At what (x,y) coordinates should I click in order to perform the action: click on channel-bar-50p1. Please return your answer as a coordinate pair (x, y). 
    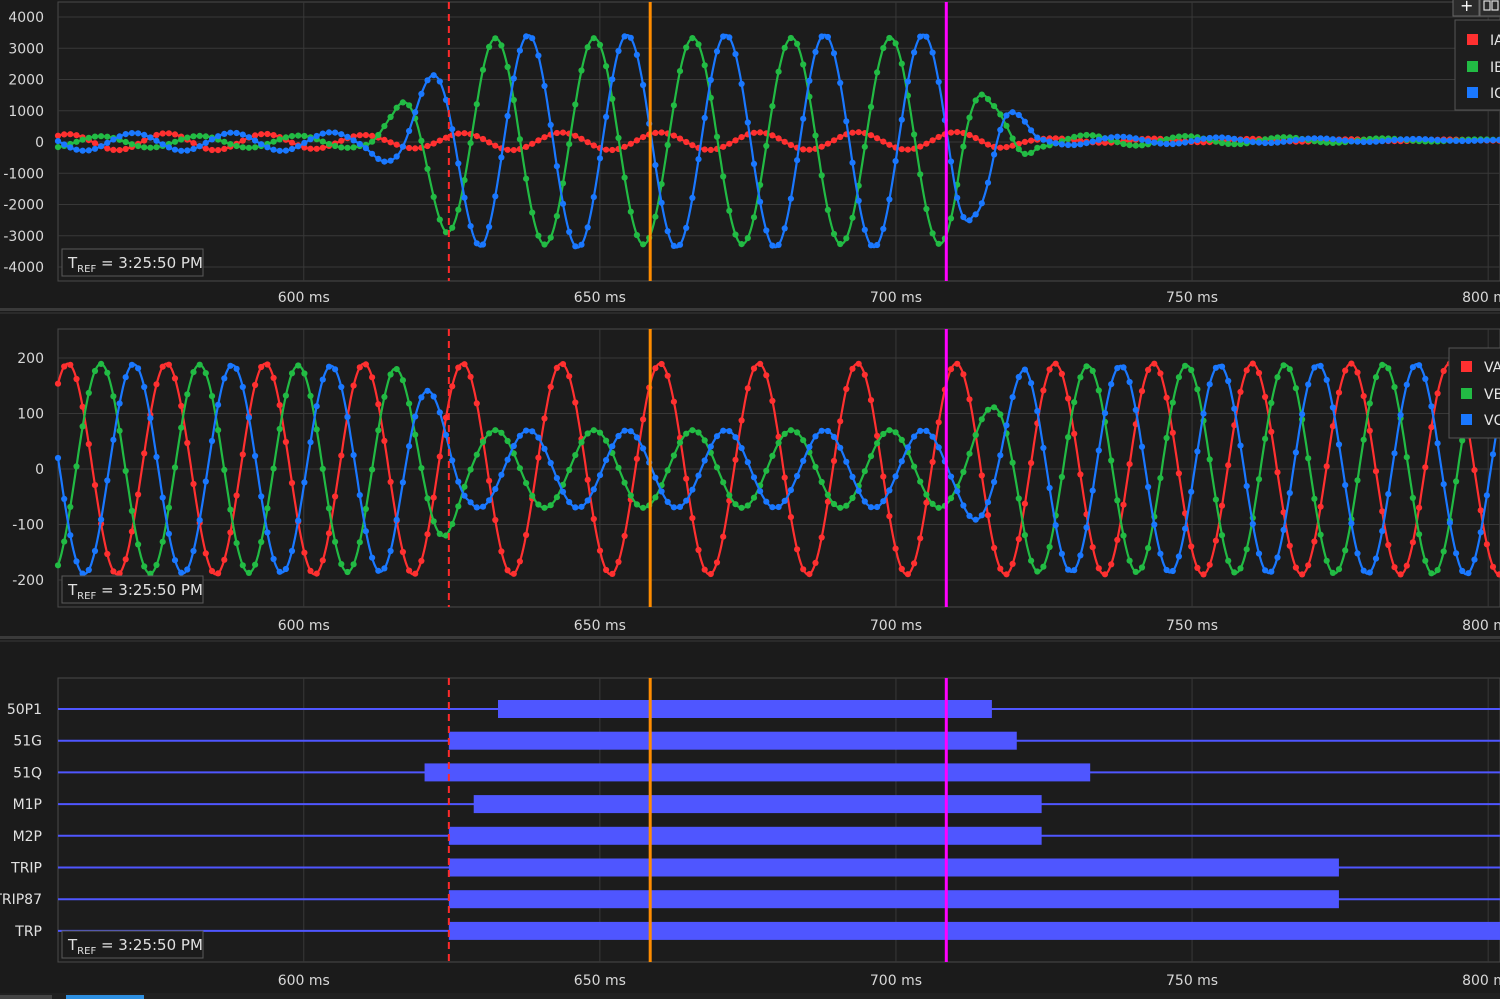
    Looking at the image, I should click on (745, 709).